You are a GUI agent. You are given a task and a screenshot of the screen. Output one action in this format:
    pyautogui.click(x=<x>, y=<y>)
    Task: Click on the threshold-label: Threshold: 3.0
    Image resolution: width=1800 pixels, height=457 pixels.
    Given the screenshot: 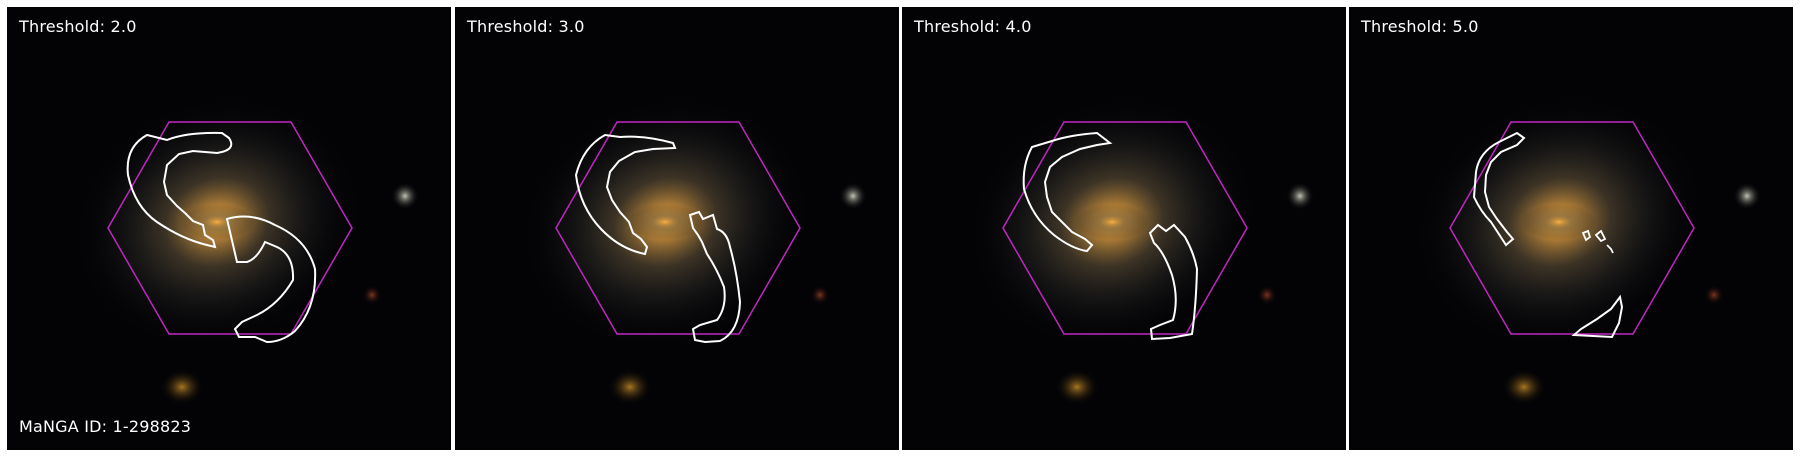 What is the action you would take?
    pyautogui.click(x=526, y=26)
    